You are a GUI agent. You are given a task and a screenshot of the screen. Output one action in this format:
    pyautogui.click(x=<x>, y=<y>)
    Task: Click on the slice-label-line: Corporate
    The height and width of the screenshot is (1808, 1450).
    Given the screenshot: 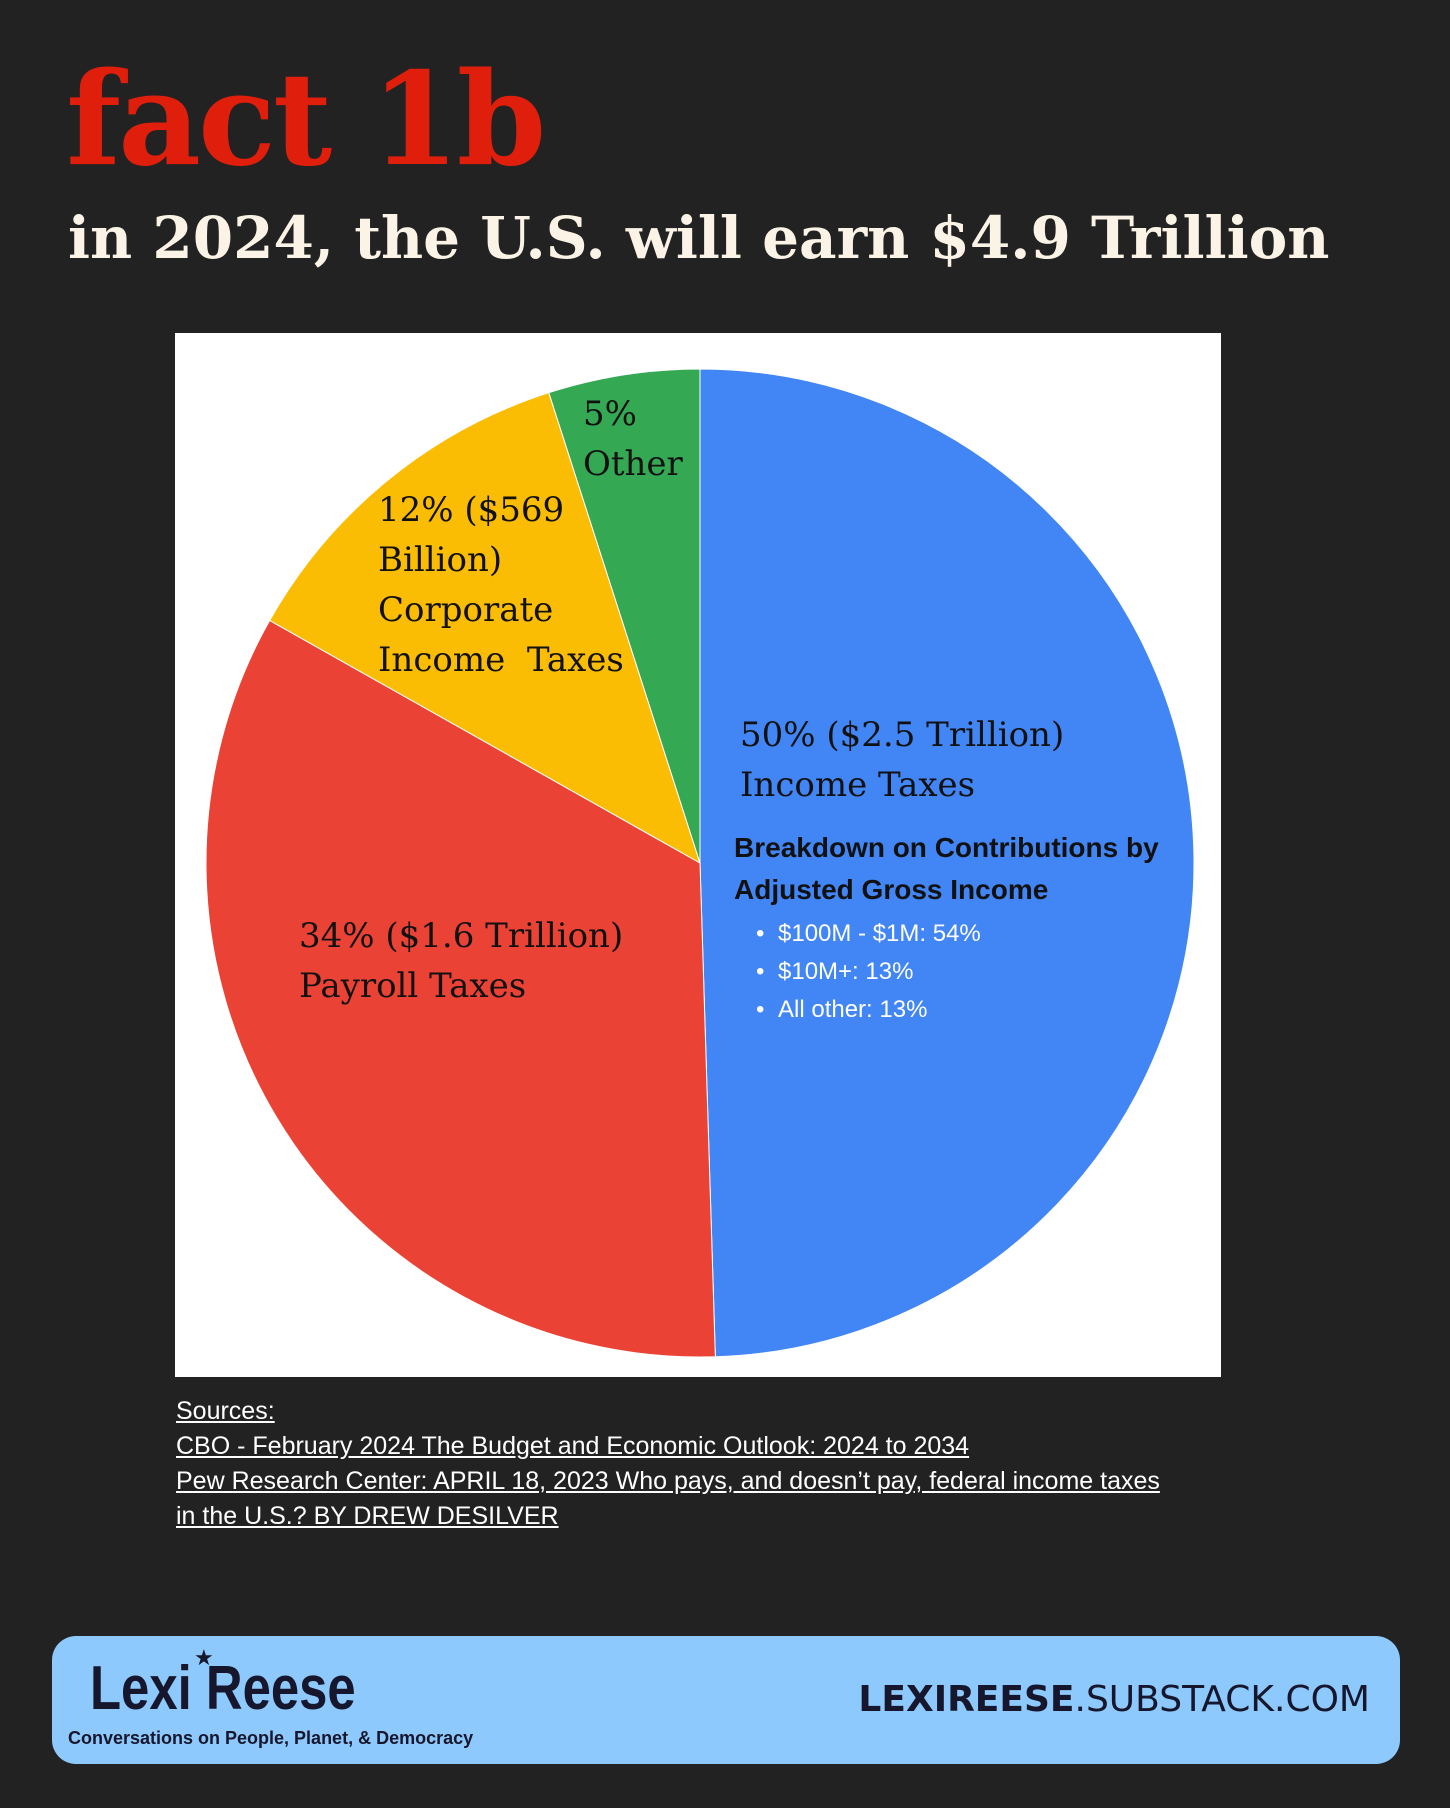 What is the action you would take?
    pyautogui.click(x=466, y=610)
    